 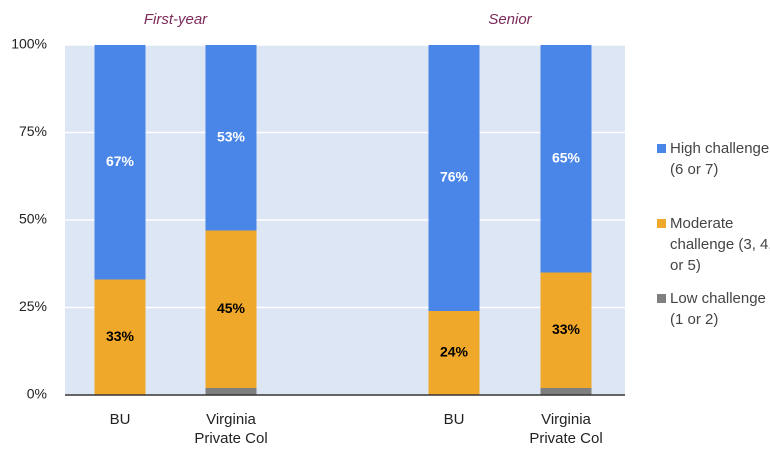 I want to click on group-title: First-year, so click(x=176, y=19).